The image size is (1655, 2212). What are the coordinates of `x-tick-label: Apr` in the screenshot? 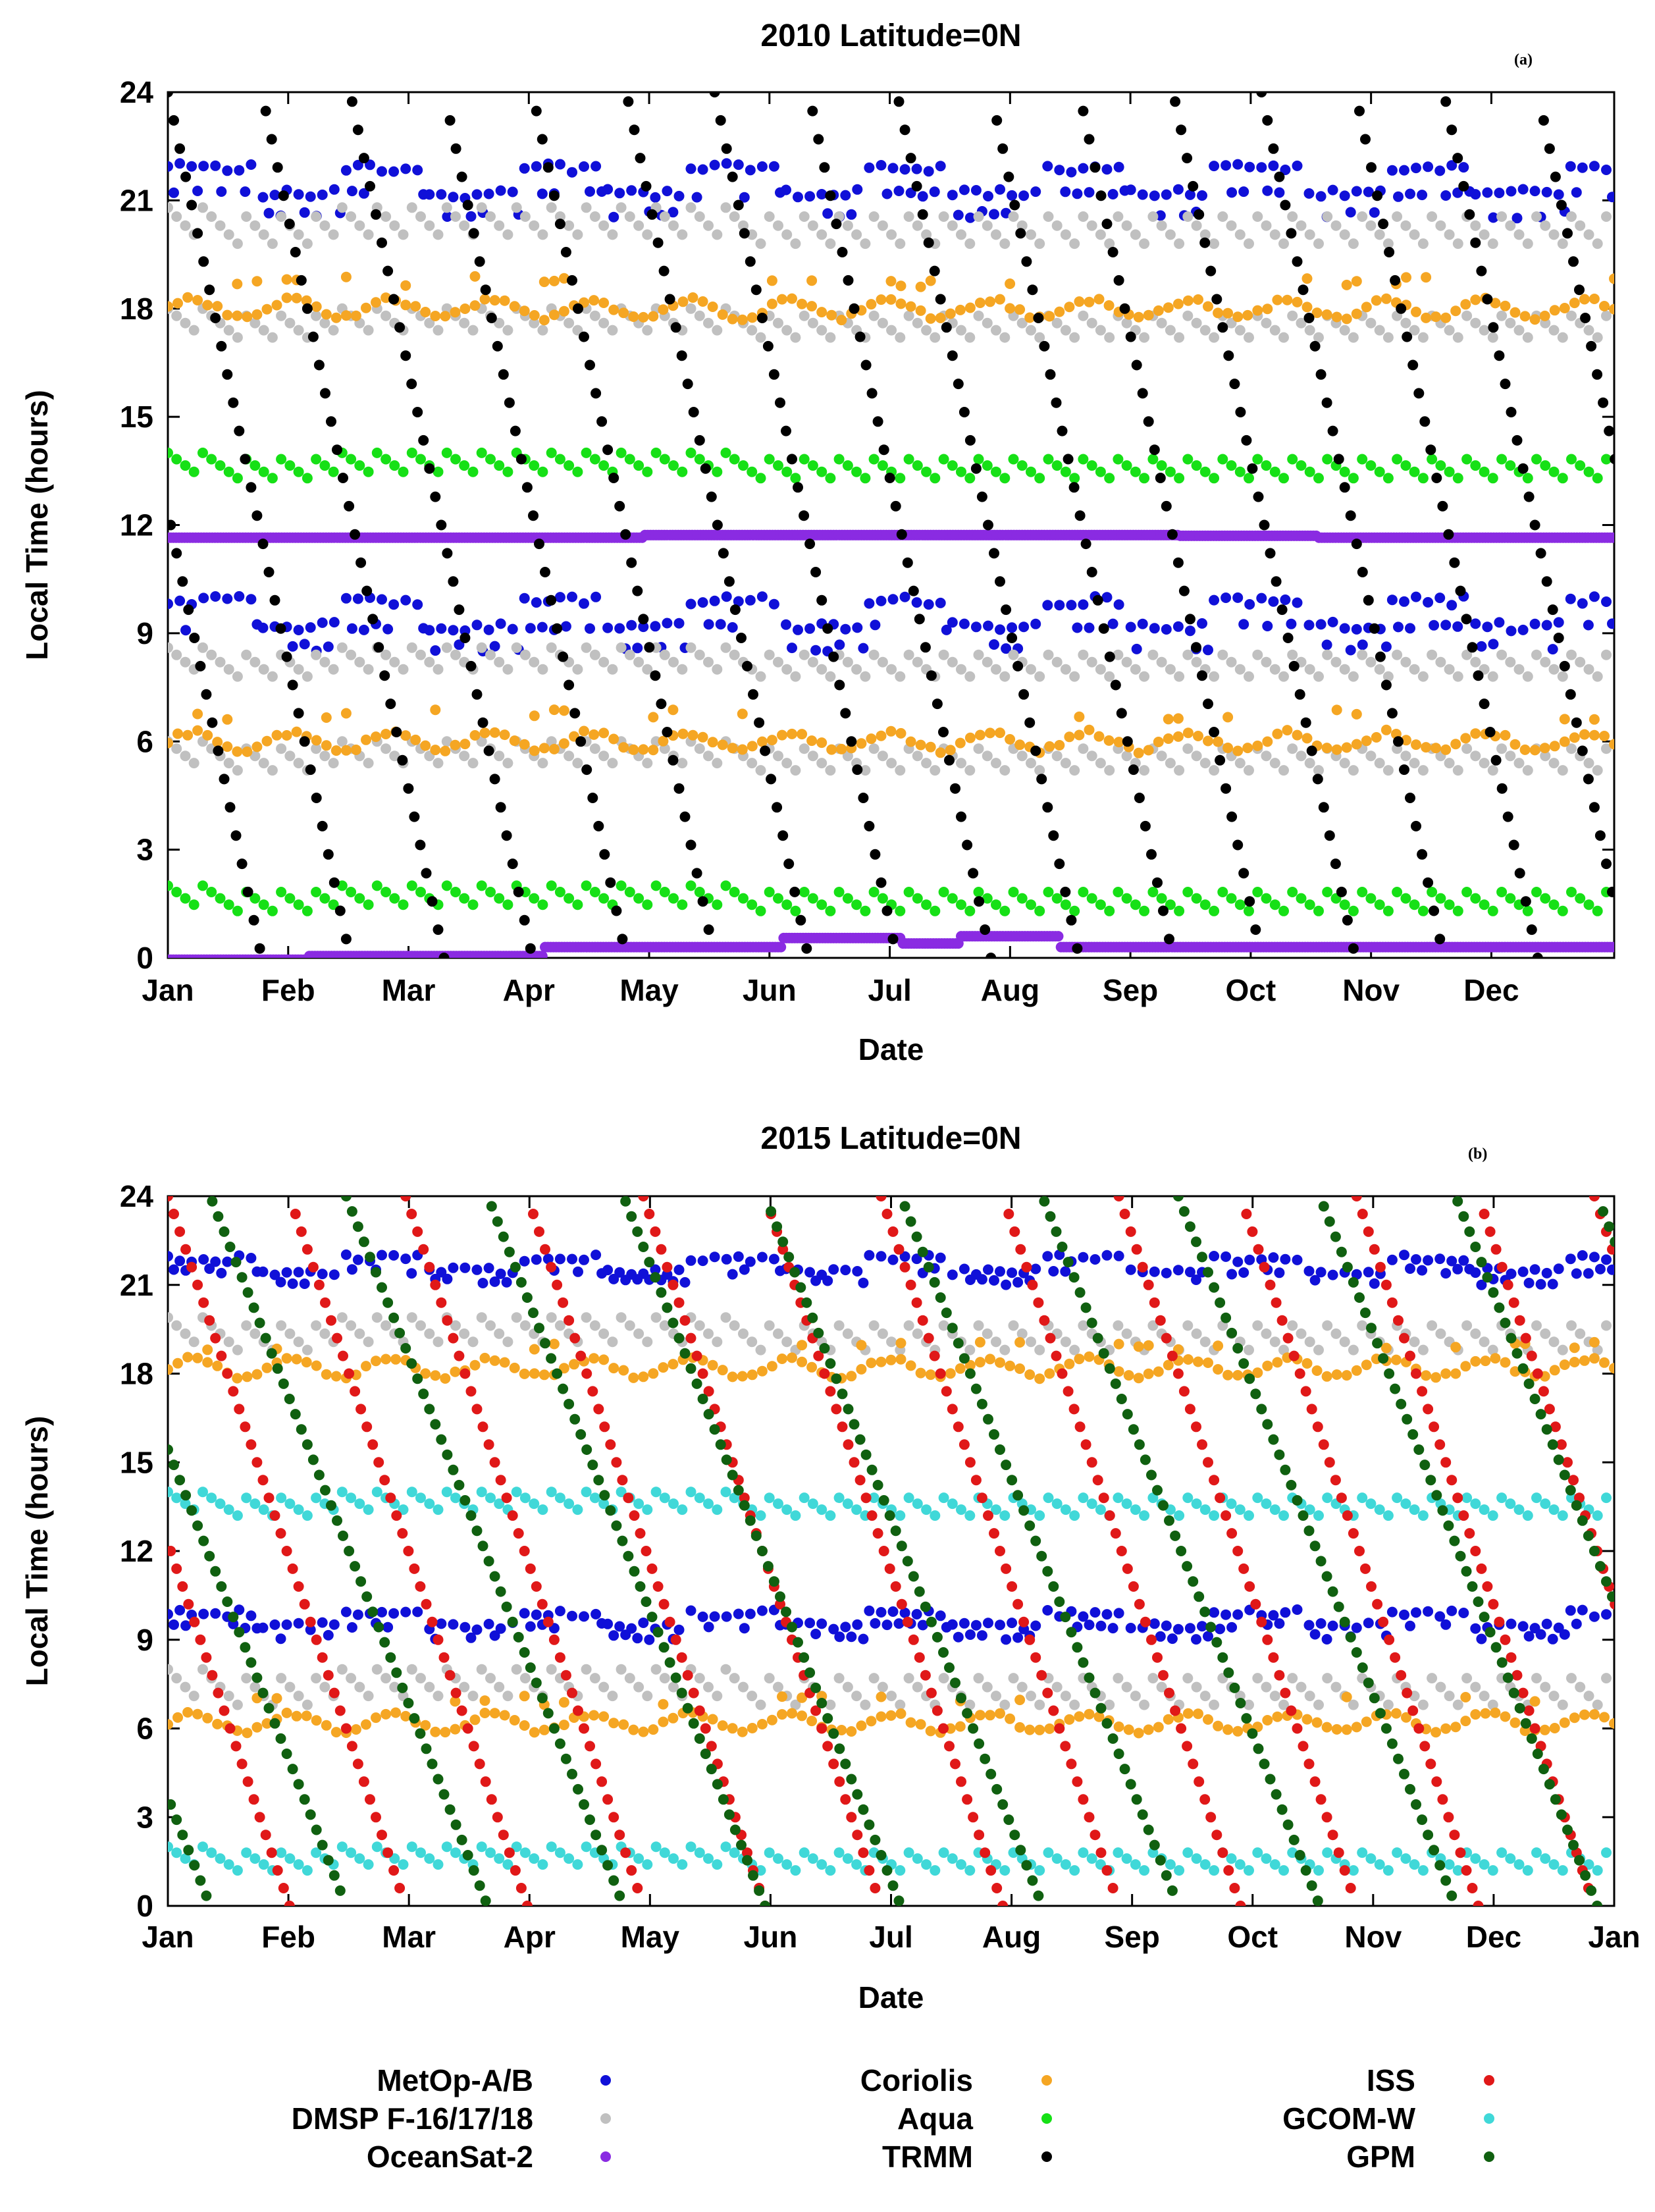 It's located at (529, 990).